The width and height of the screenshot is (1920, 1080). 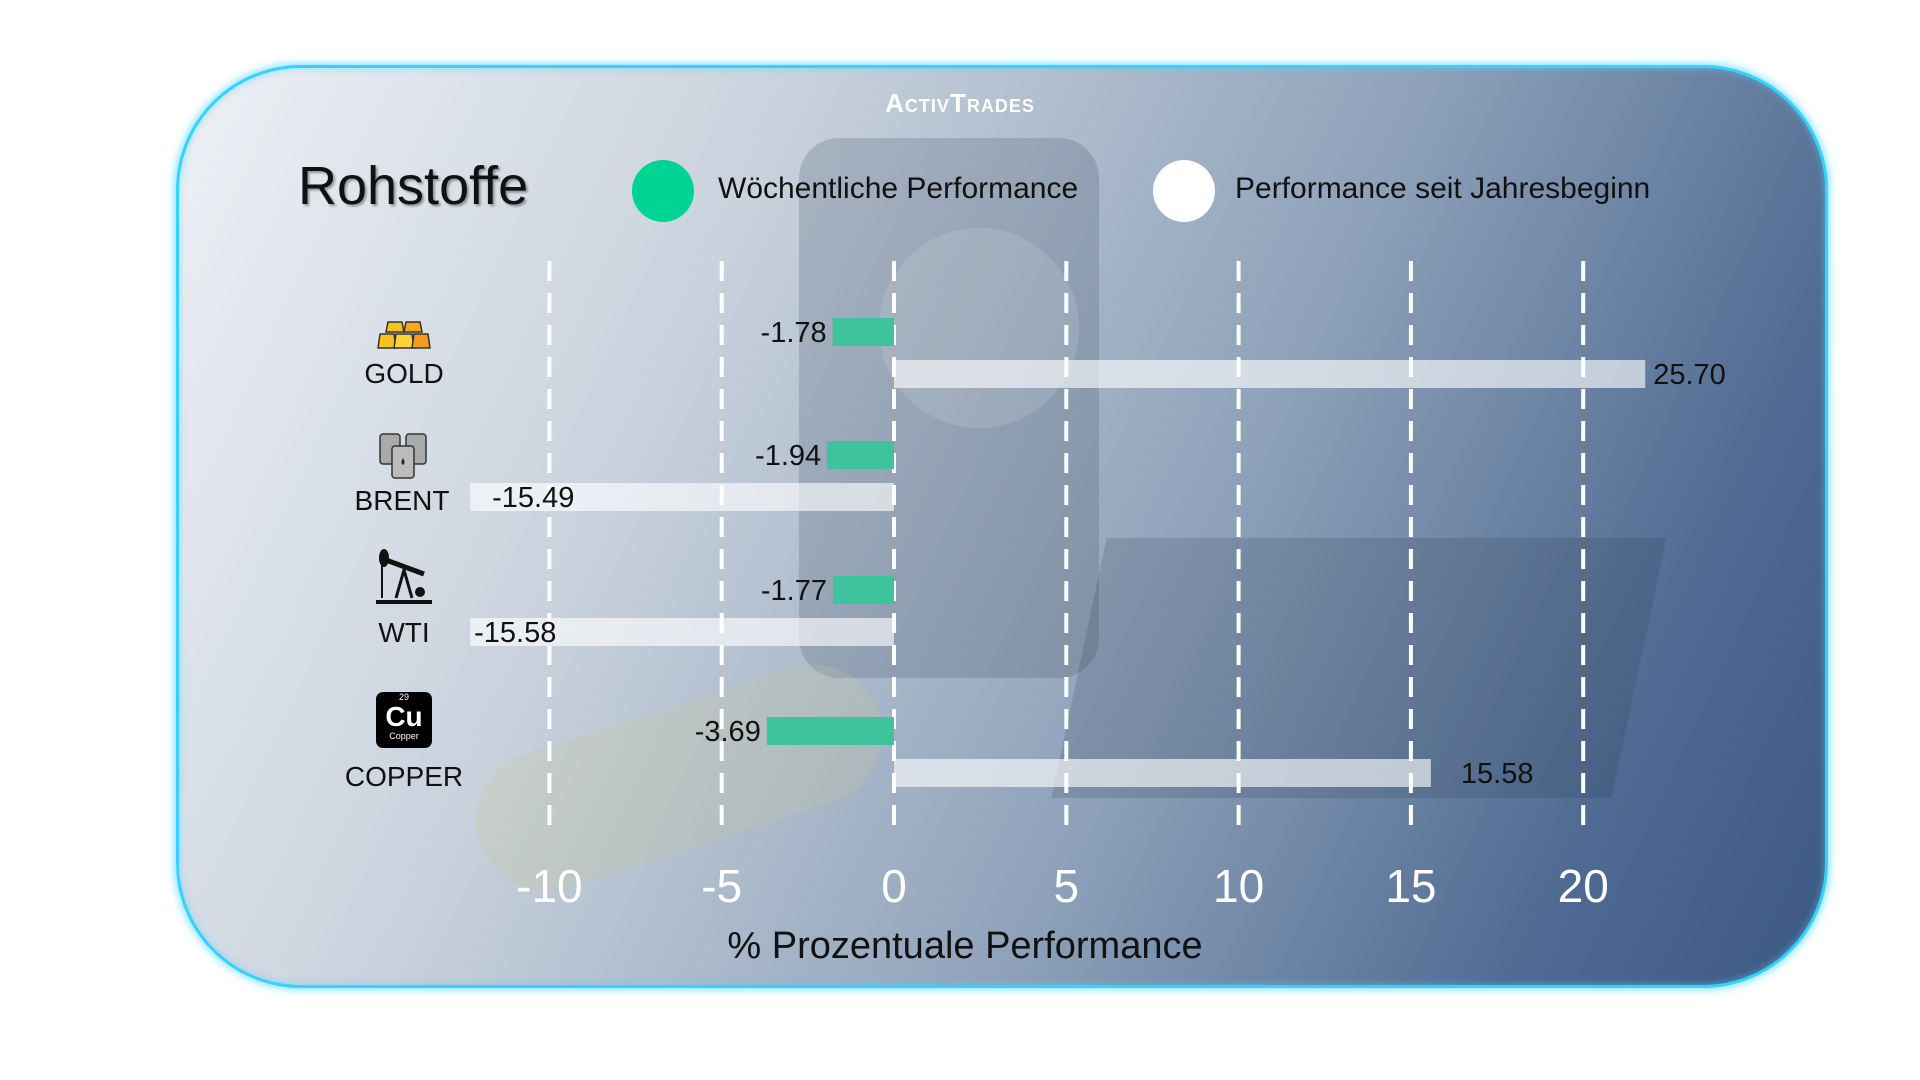 What do you see at coordinates (1443, 188) in the screenshot?
I see `legend-ytd-label: Performance seit Jahresbeginn` at bounding box center [1443, 188].